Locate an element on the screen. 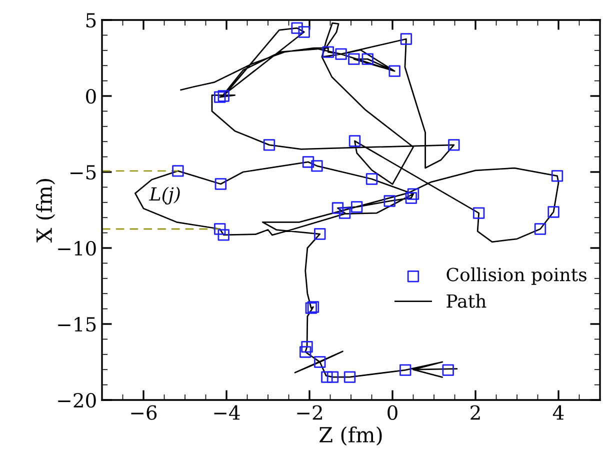  y-tick-label: 5 is located at coordinates (91, 20).